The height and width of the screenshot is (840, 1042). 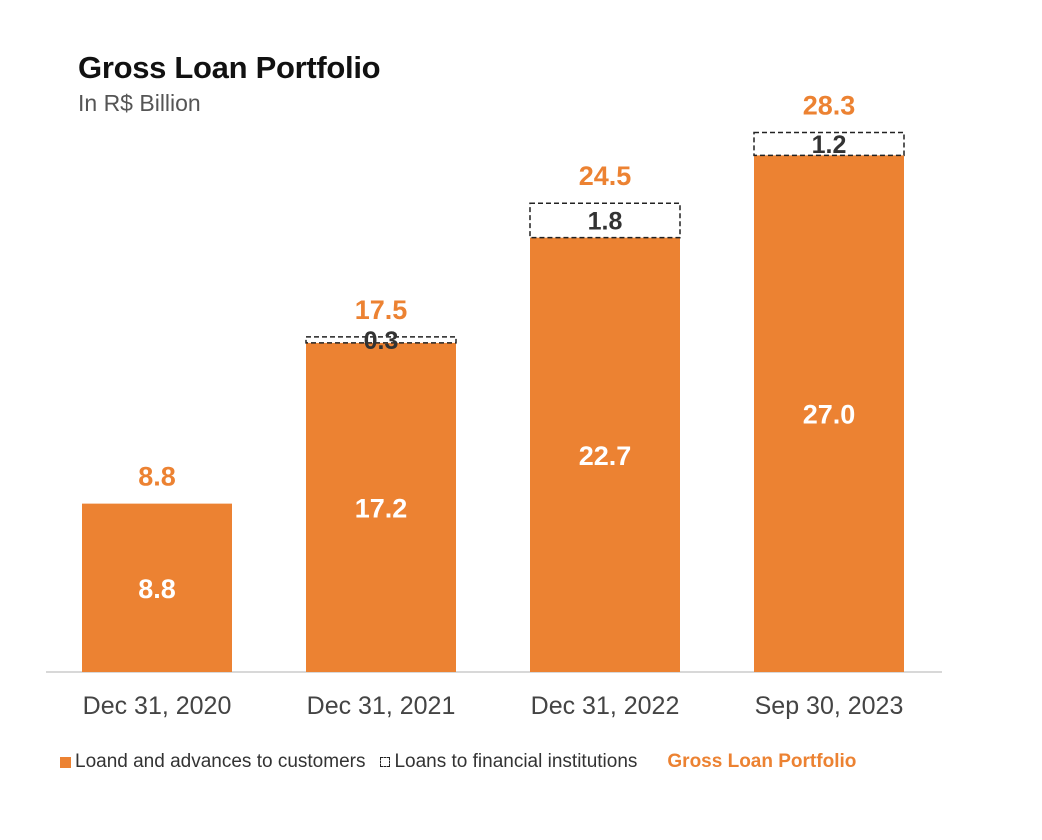 What do you see at coordinates (220, 761) in the screenshot?
I see `legend-label-customers: Loand and advances to customers` at bounding box center [220, 761].